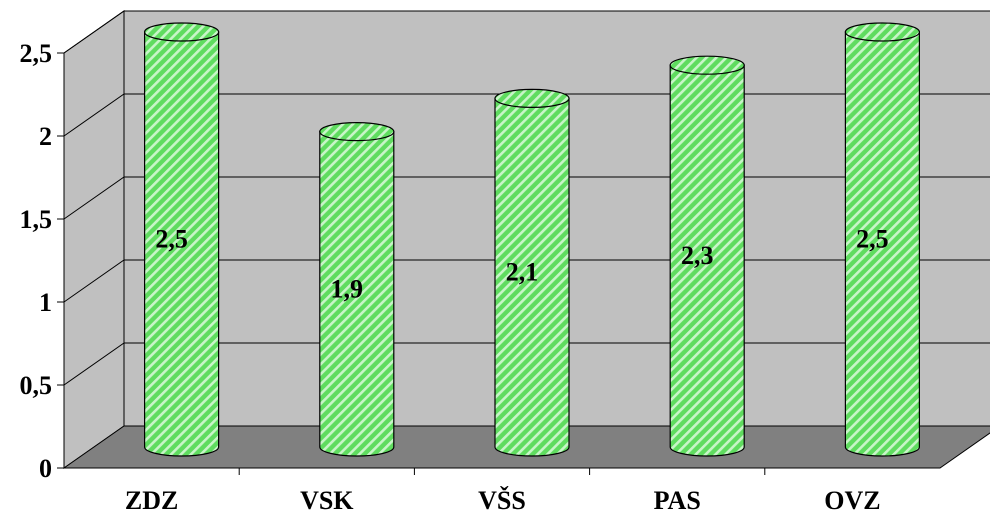  I want to click on data-label: 2,1, so click(522, 272).